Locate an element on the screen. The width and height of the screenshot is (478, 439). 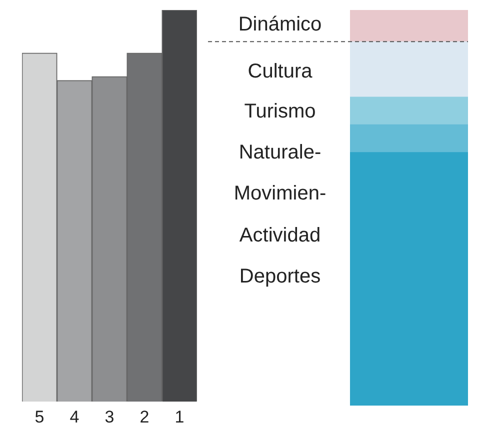
x-tick-label: 2 is located at coordinates (145, 416).